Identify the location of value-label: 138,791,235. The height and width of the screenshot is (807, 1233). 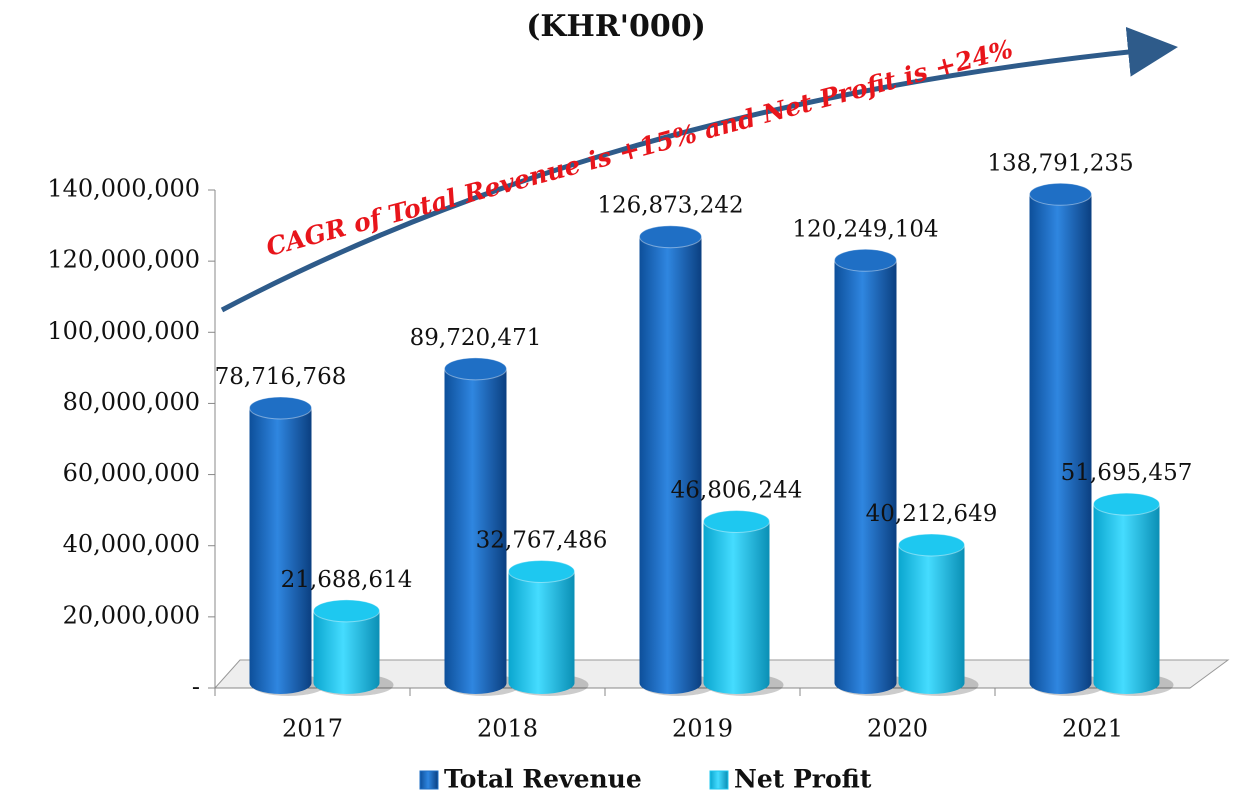
(1060, 163).